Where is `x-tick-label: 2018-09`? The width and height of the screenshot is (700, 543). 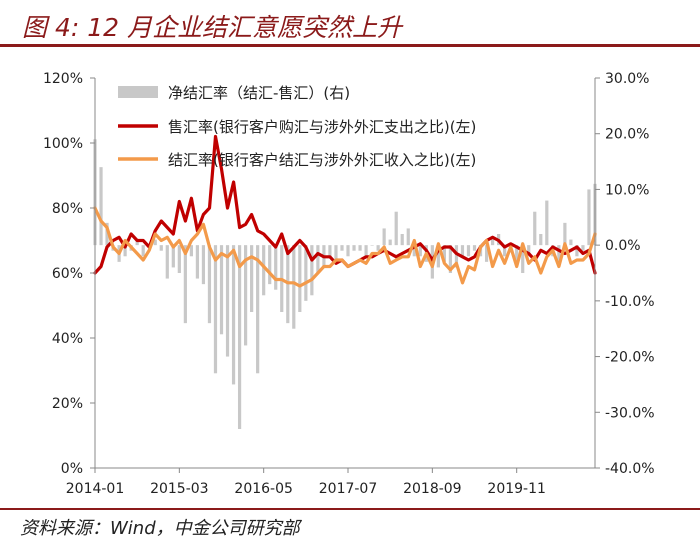 x-tick-label: 2018-09 is located at coordinates (432, 489).